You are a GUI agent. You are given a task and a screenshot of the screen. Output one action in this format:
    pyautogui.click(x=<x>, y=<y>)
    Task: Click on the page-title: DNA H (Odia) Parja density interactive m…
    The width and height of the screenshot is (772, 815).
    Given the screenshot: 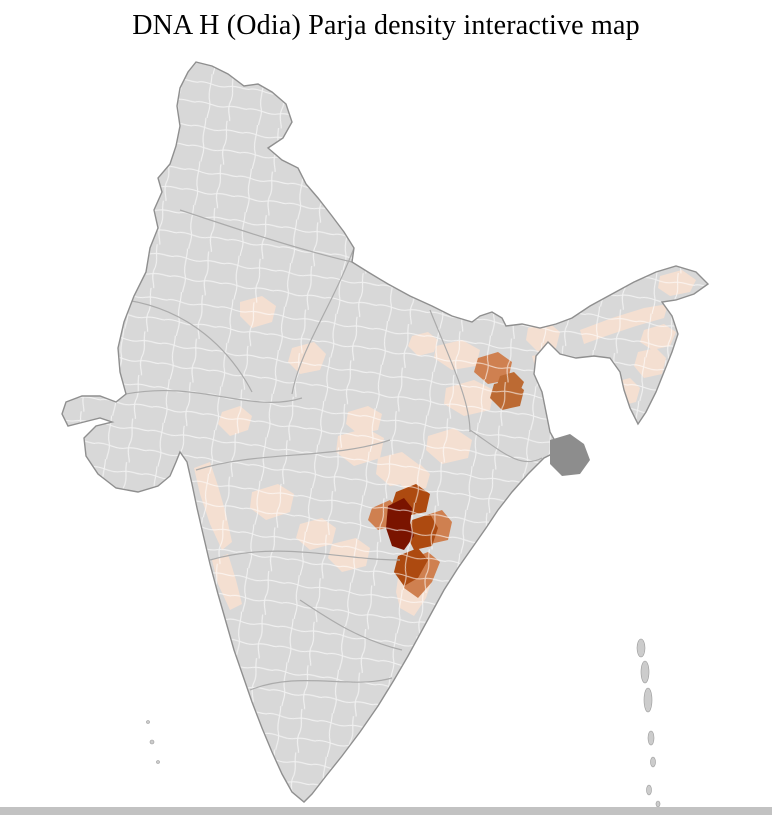 What is the action you would take?
    pyautogui.click(x=386, y=25)
    